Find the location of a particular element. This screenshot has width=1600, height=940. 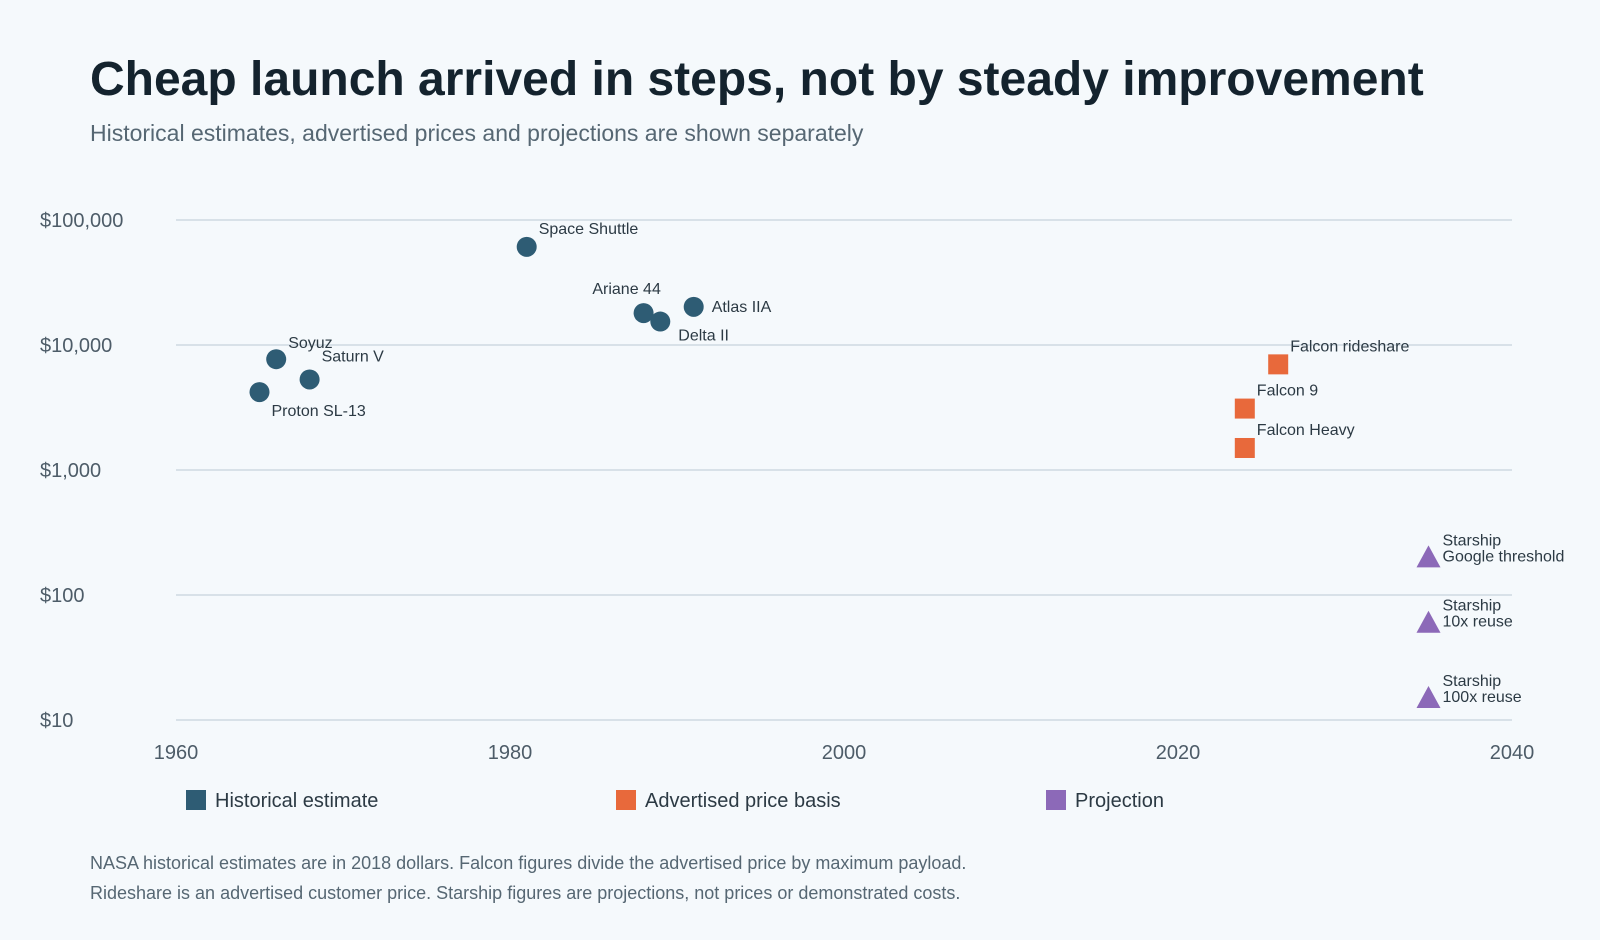

point-label-starship-google-threshold-sub: Google threshold is located at coordinates (1504, 556).